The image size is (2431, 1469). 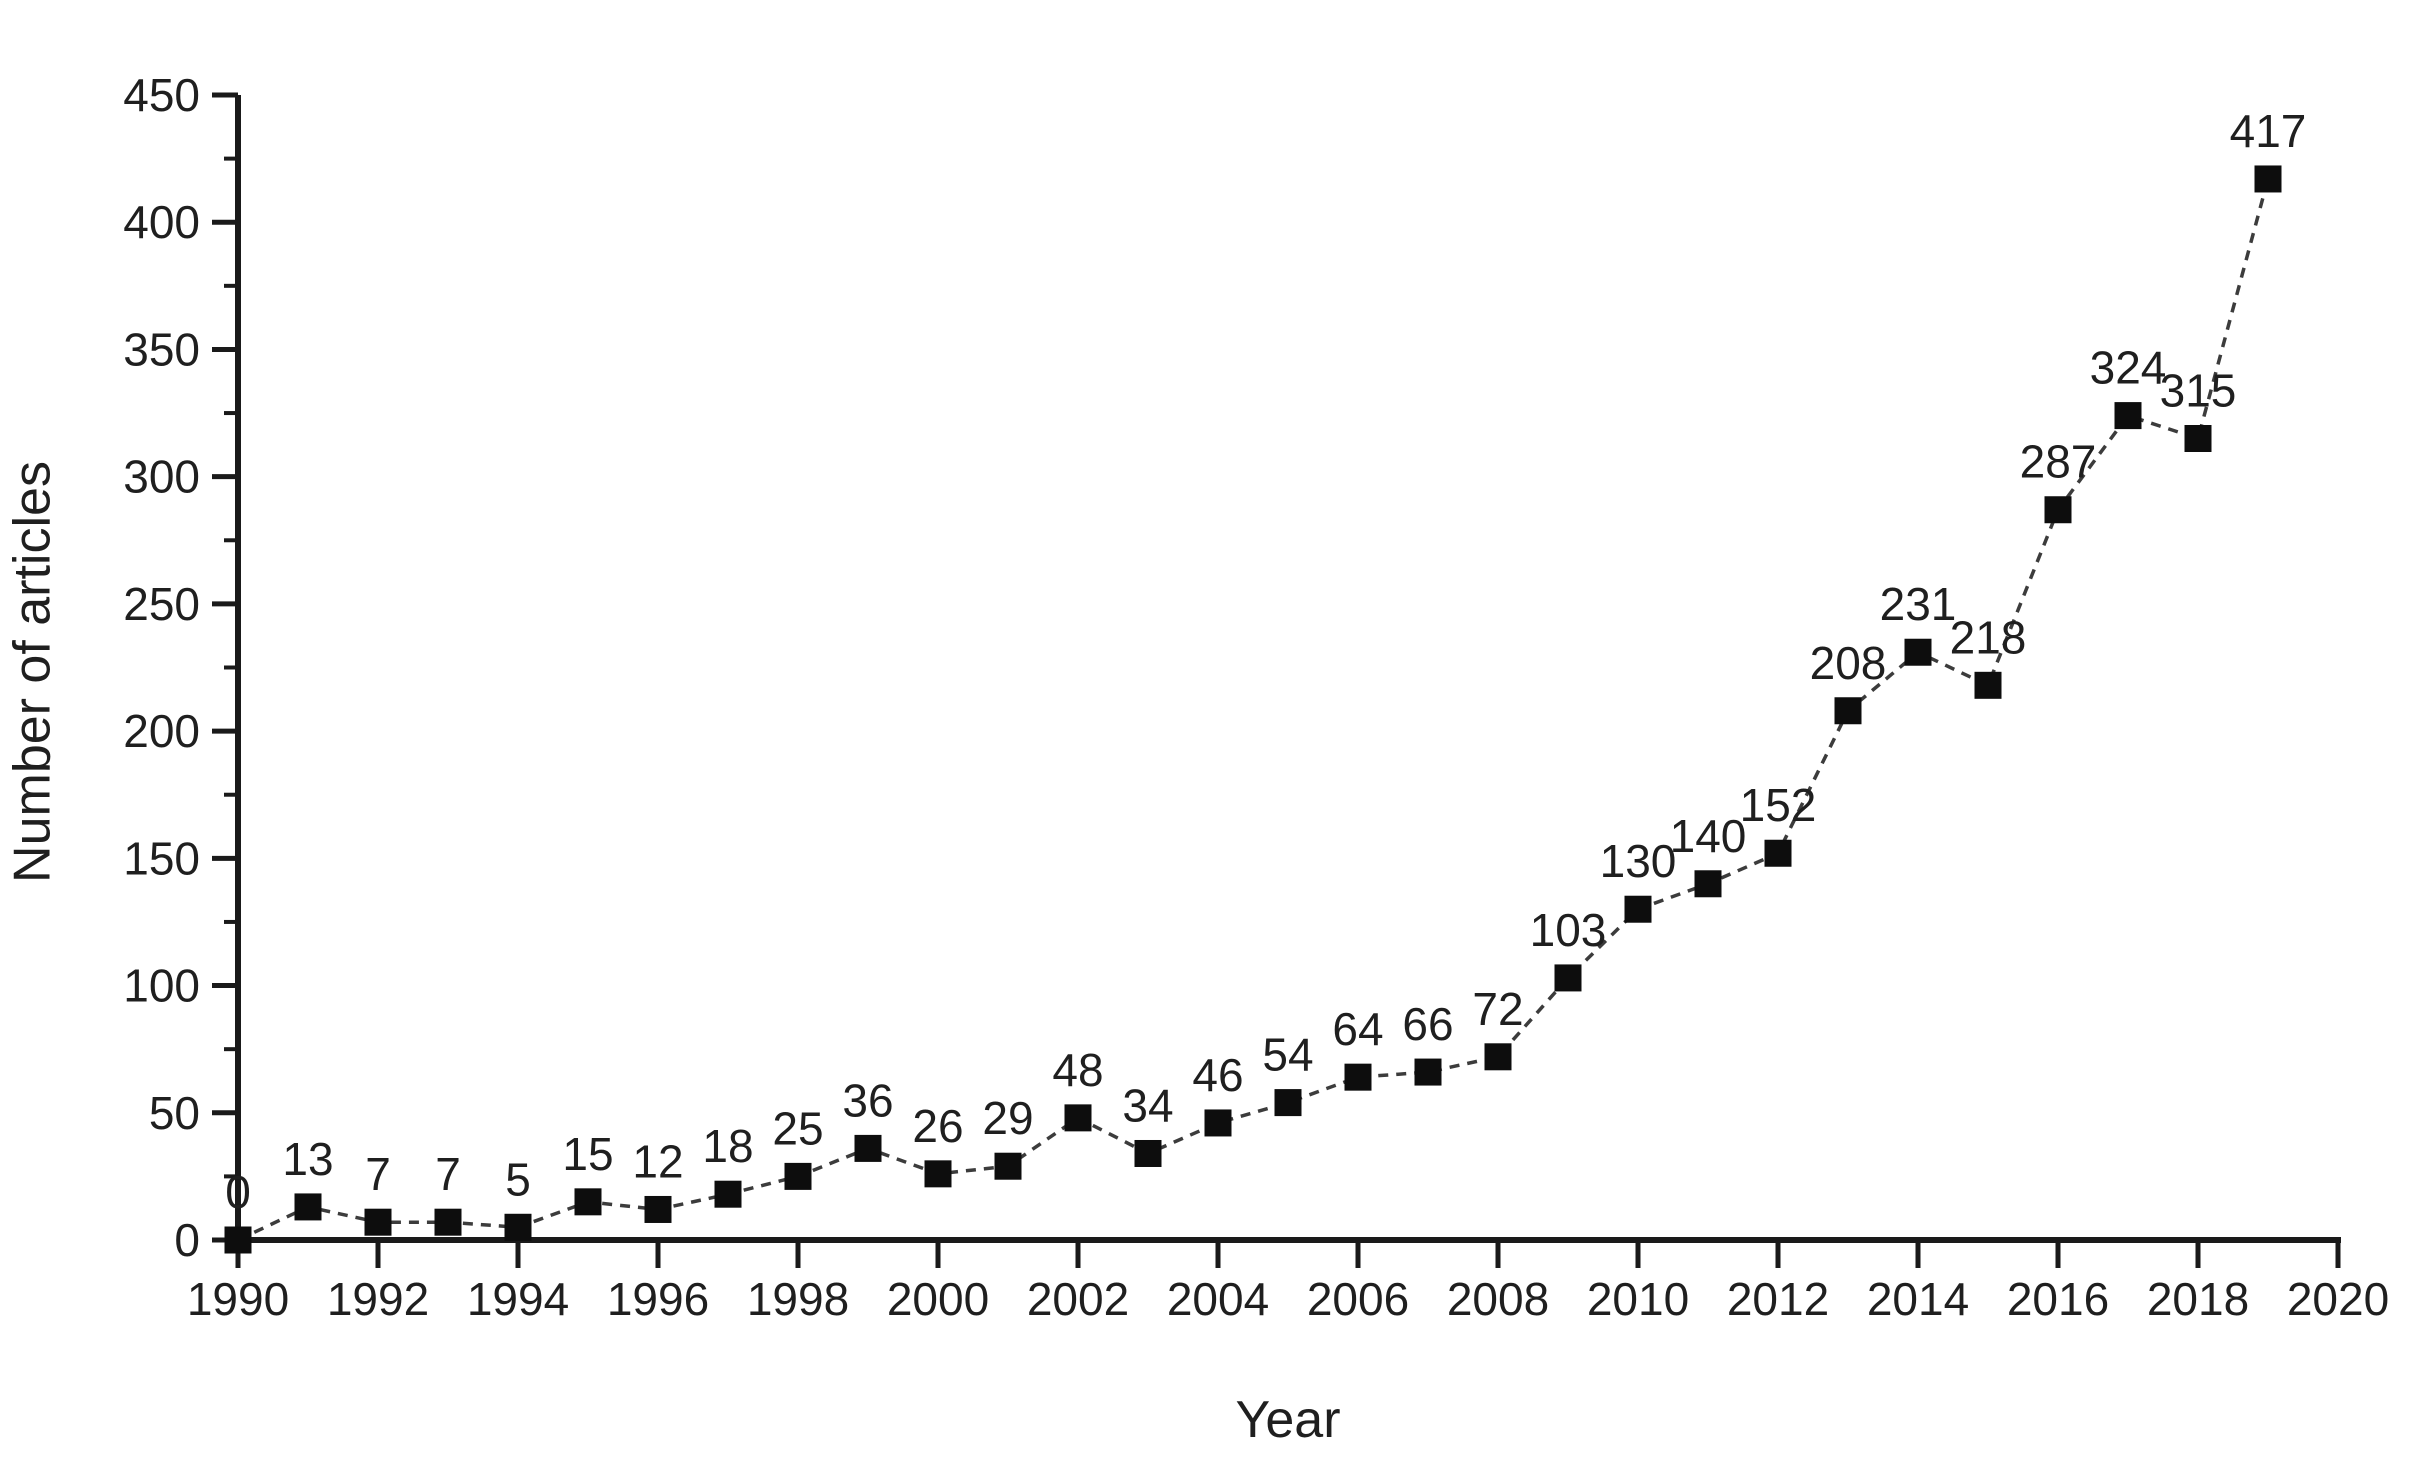 I want to click on data-point-label: 152, so click(x=1778, y=805).